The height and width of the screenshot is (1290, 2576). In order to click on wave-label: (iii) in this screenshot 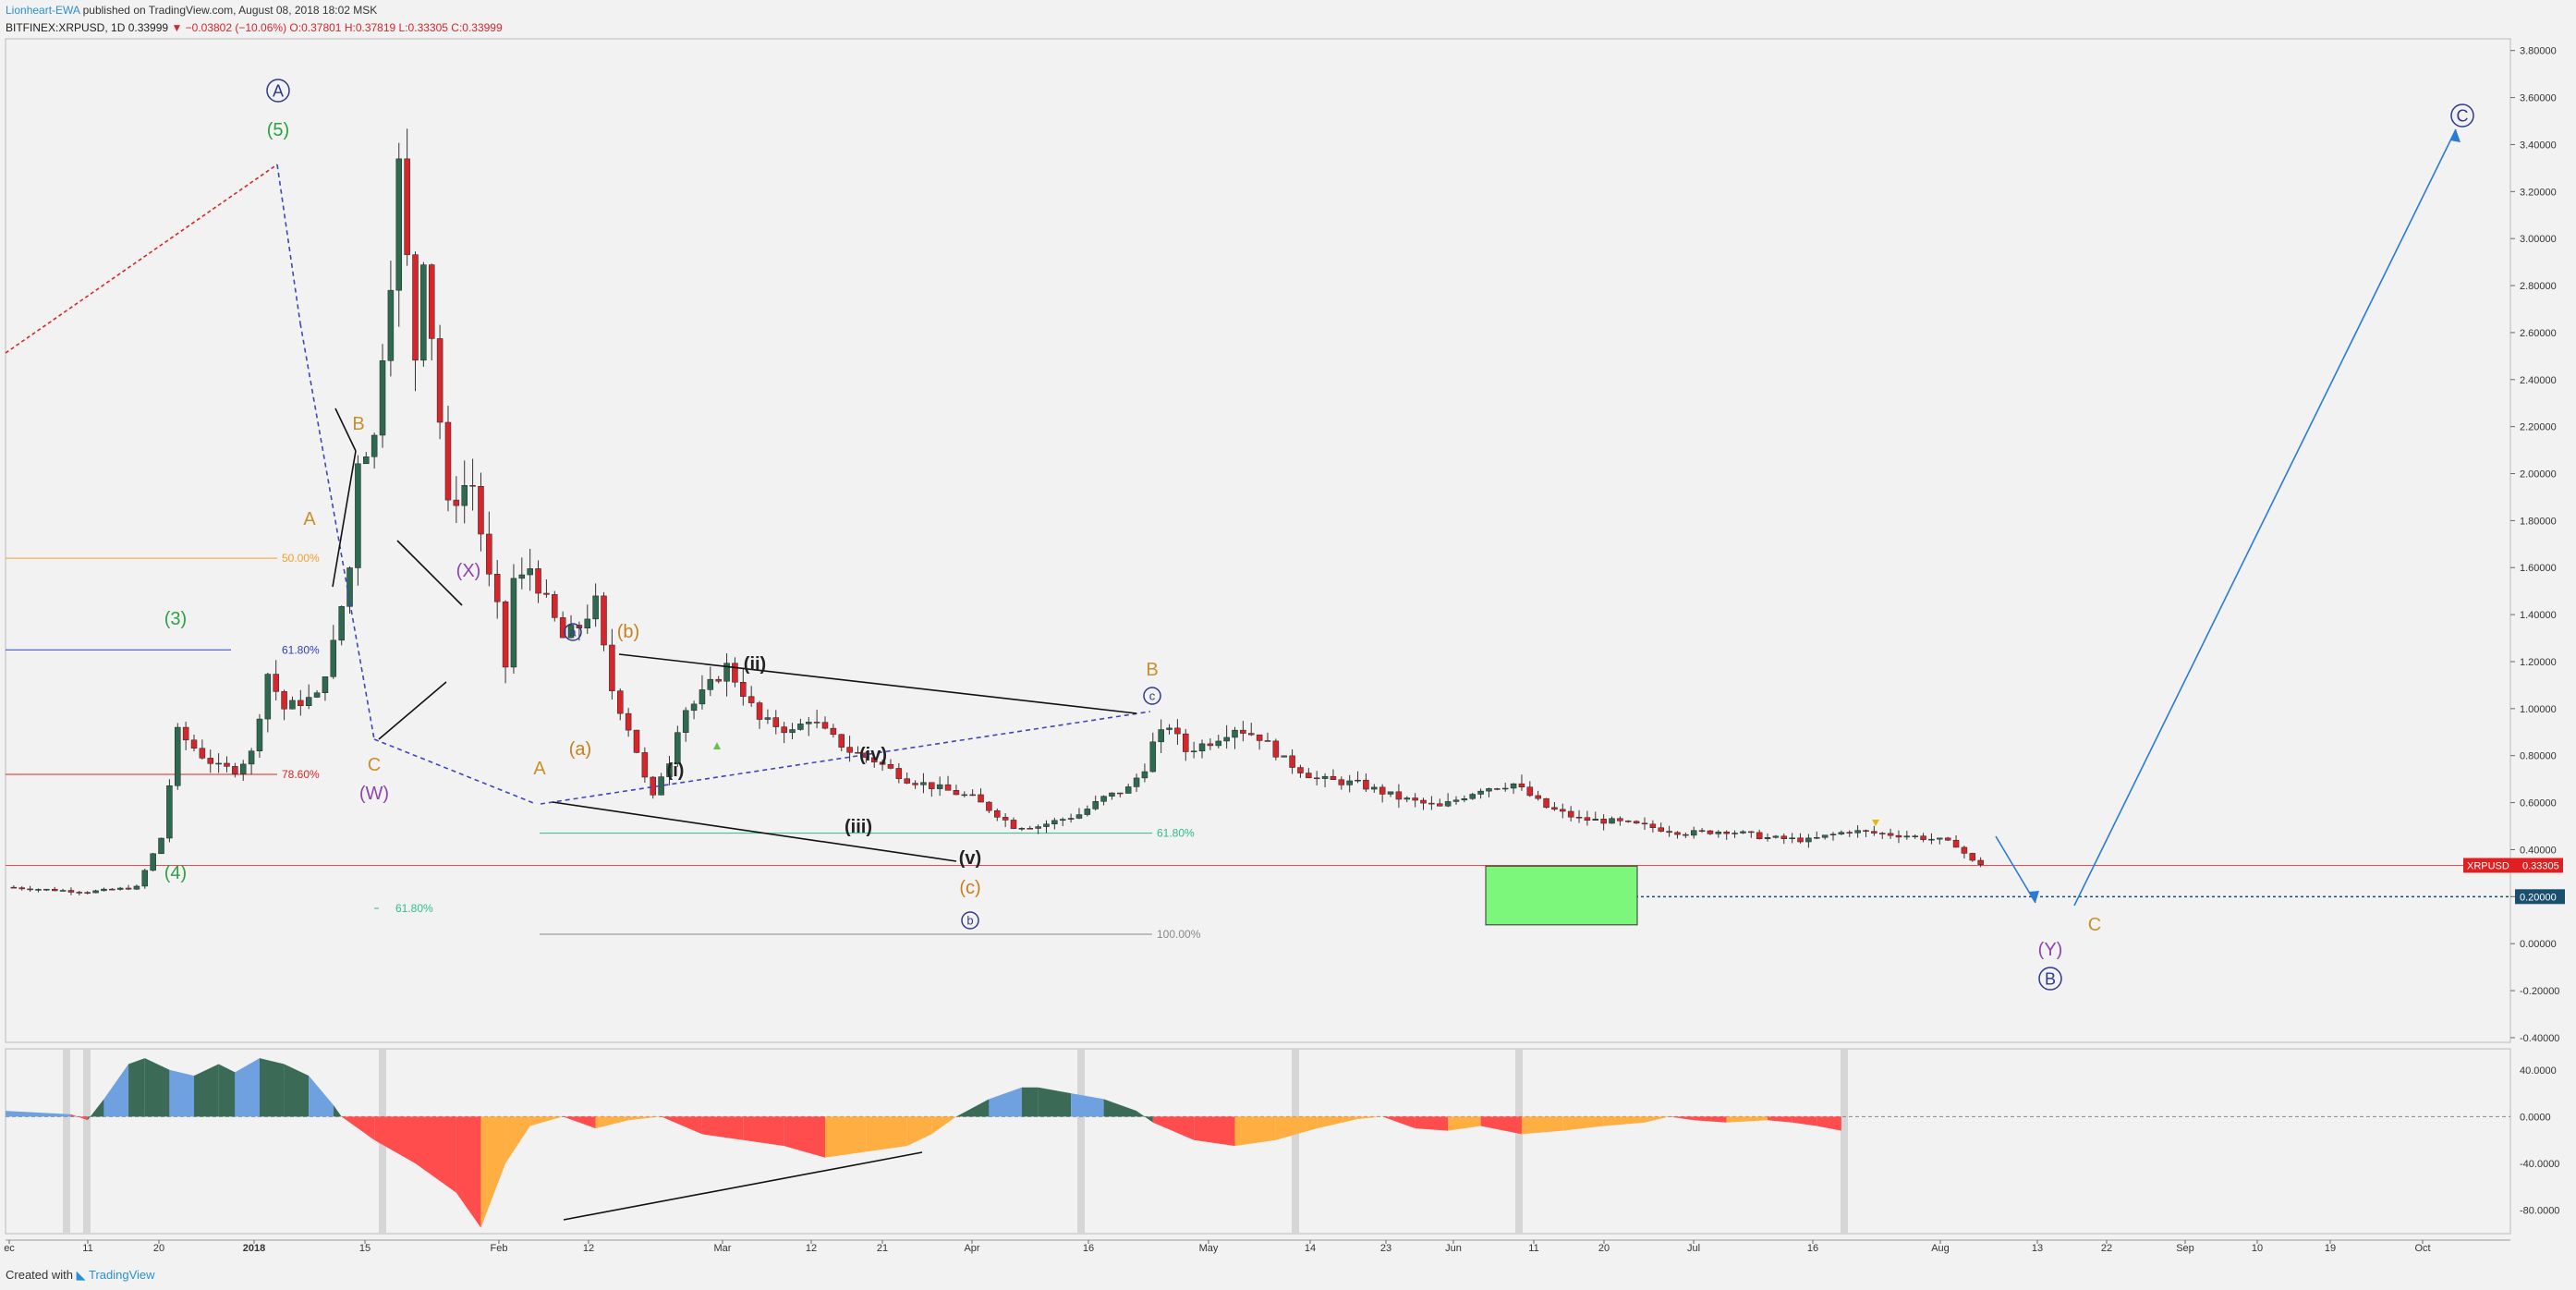, I will do `click(858, 827)`.